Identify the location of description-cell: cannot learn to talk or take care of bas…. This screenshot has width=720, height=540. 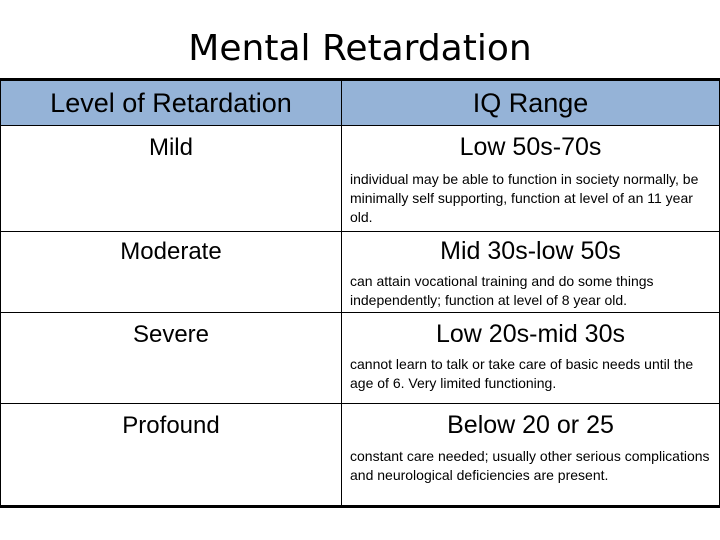
(522, 373).